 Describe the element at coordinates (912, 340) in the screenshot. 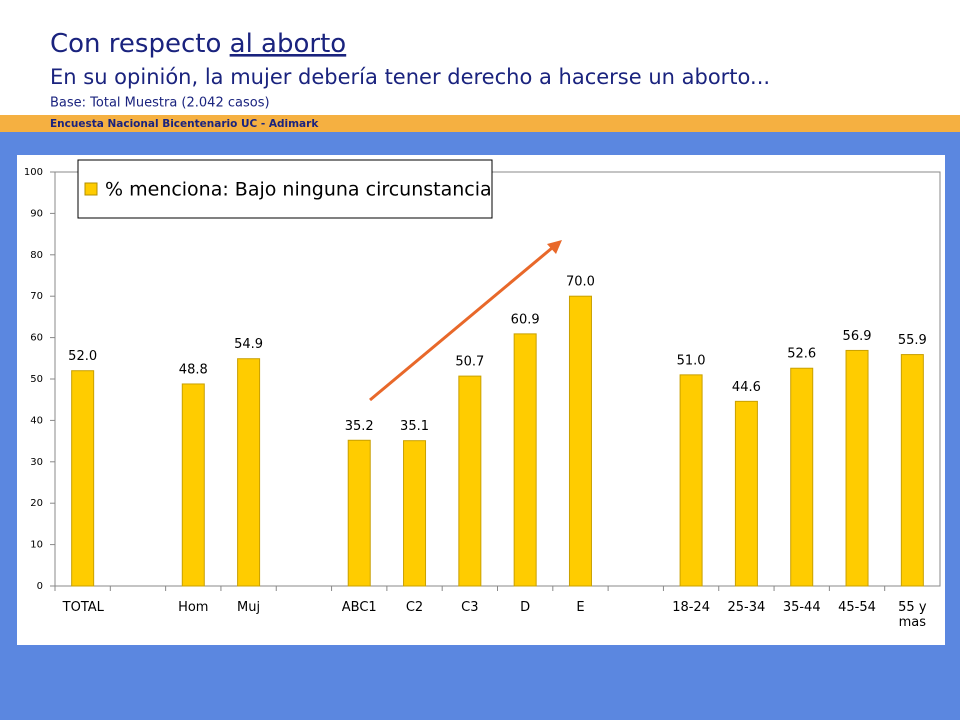

I see `data-label: 55.9` at that location.